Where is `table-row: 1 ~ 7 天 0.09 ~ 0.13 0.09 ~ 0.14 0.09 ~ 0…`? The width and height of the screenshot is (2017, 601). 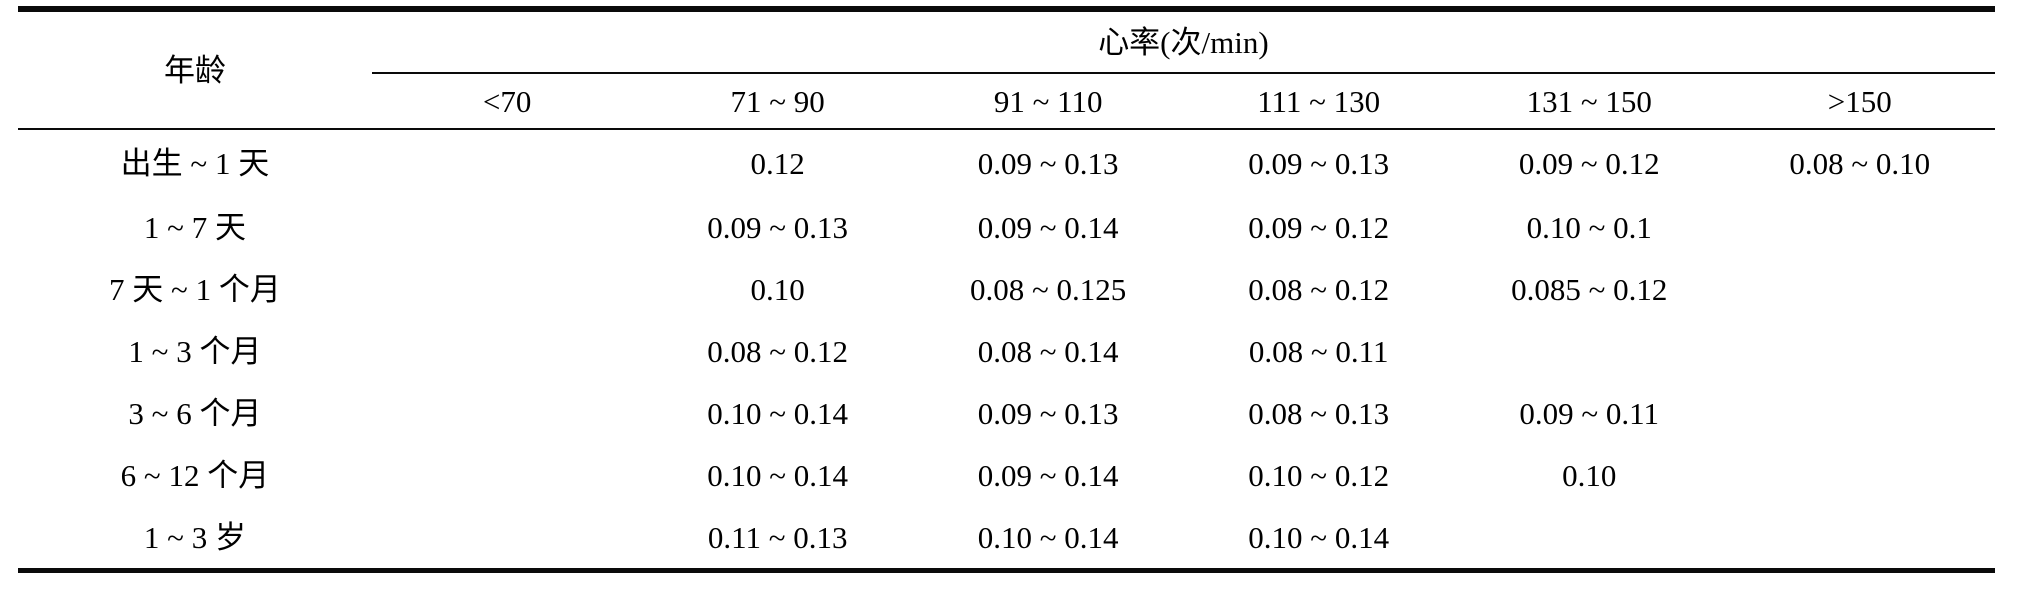
table-row: 1 ~ 7 天 0.09 ~ 0.13 0.09 ~ 0.14 0.09 ~ 0… is located at coordinates (1006, 227).